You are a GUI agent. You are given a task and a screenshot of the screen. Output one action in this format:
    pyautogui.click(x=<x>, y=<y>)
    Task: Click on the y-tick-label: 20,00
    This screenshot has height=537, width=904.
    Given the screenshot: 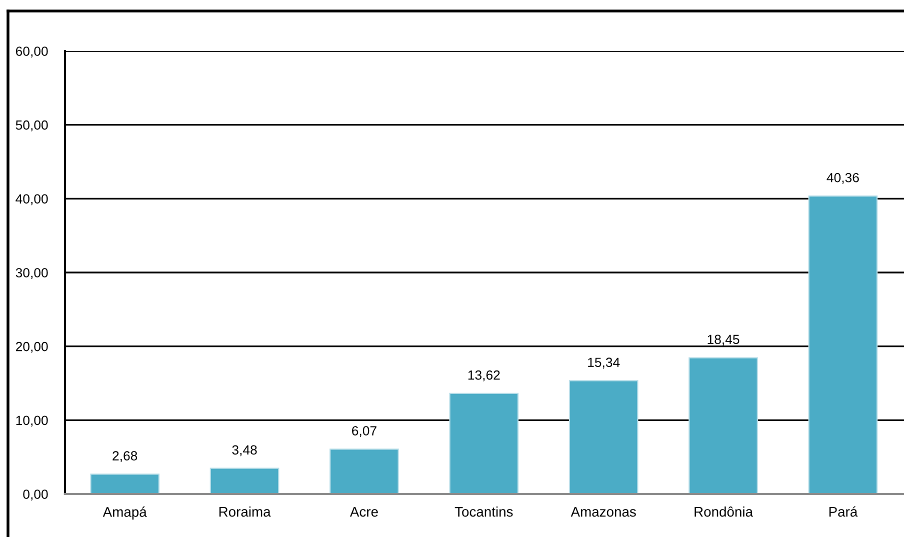 What is the action you would take?
    pyautogui.click(x=32, y=347)
    